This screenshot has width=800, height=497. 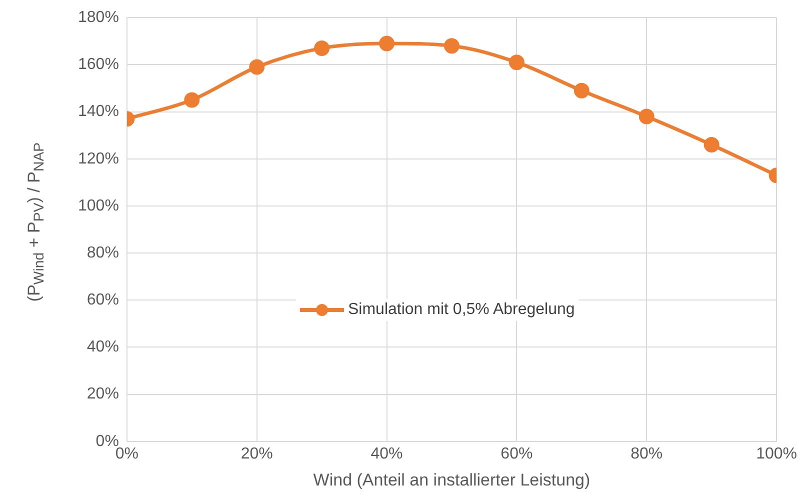 I want to click on y-tick-label: 120%, so click(x=98, y=159).